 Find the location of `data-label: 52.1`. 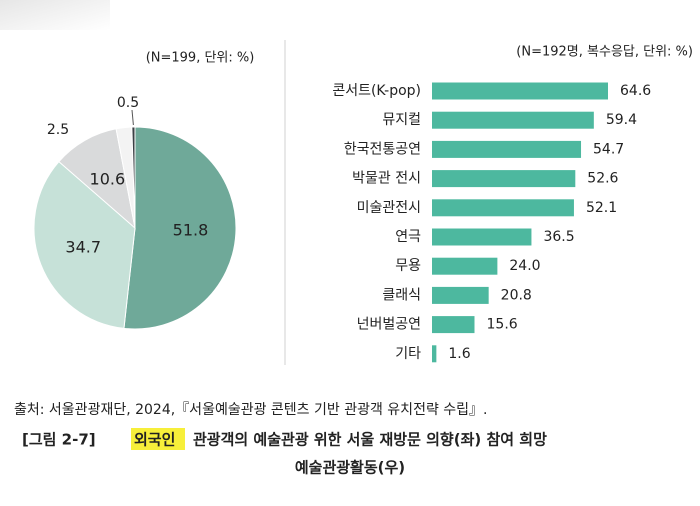

data-label: 52.1 is located at coordinates (601, 208).